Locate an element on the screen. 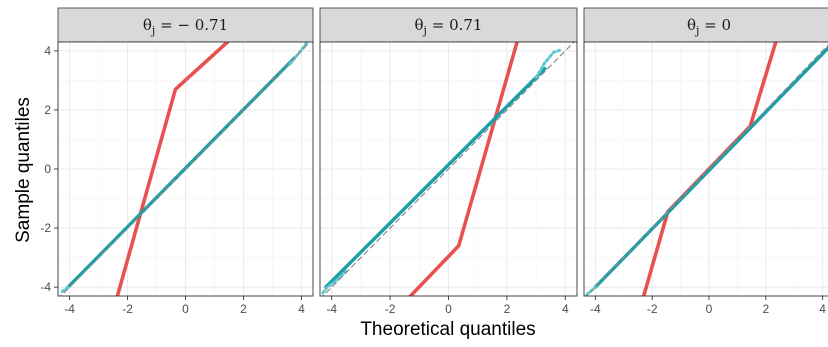 This screenshot has height=347, width=828. y-tick-label: 2 is located at coordinates (47, 110).